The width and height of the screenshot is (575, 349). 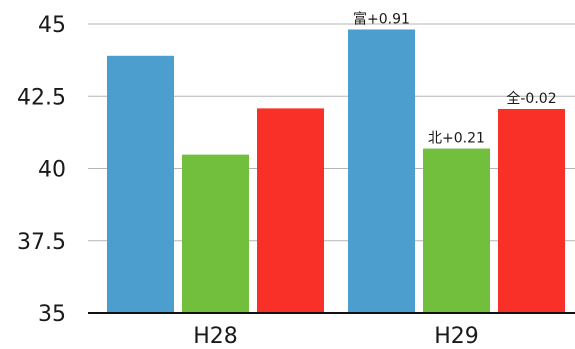 What do you see at coordinates (41, 242) in the screenshot?
I see `y-tick-label: 37.5` at bounding box center [41, 242].